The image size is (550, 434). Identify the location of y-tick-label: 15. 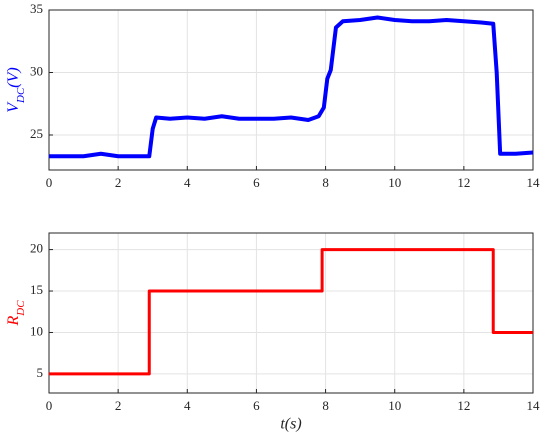
(36, 289).